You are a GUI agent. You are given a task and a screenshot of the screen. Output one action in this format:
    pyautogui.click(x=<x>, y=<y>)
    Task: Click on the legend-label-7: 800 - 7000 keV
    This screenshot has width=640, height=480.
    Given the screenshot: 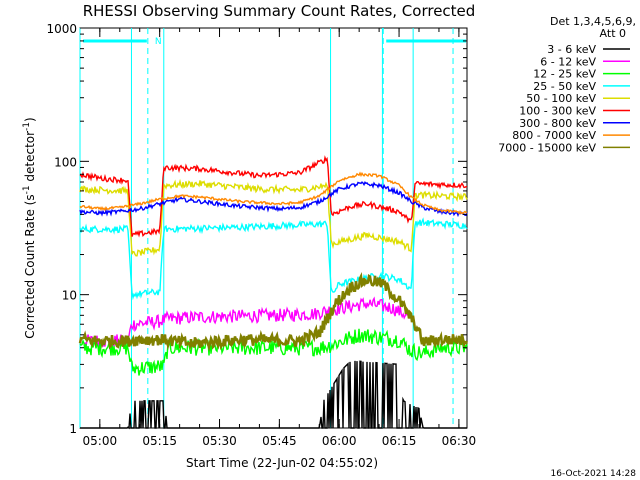 What is the action you would take?
    pyautogui.click(x=554, y=135)
    